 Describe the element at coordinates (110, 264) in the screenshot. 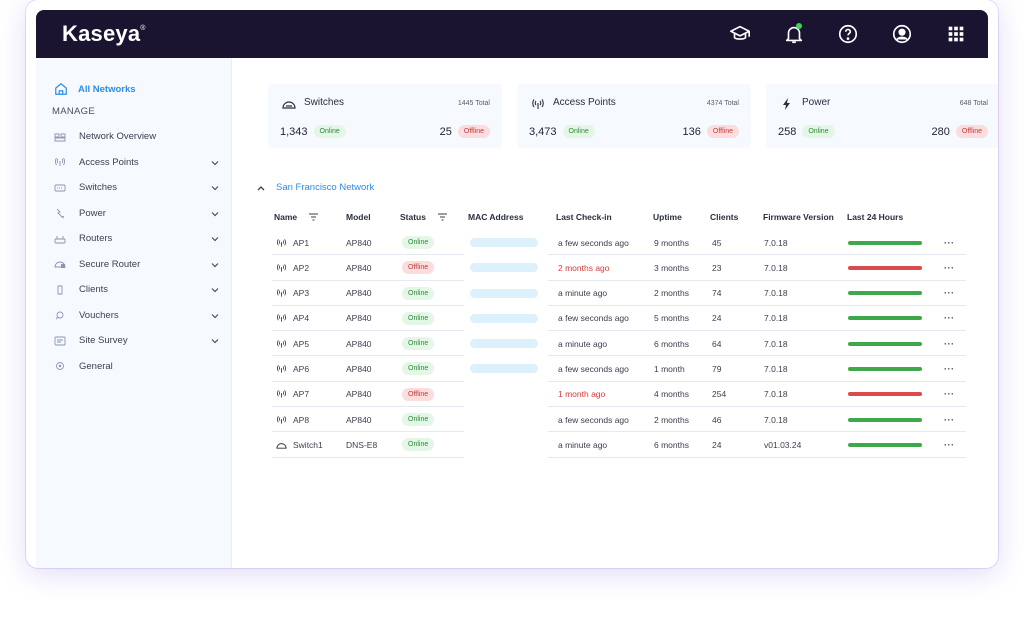

I see `sidebar-item-label: Secure Router` at that location.